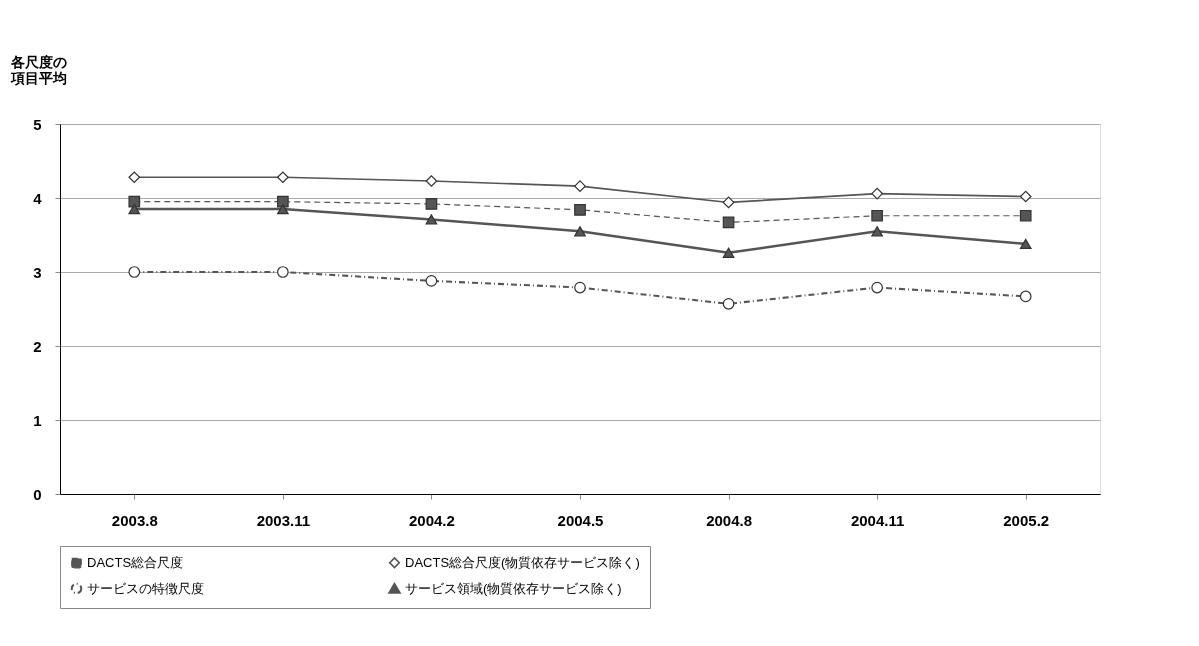  Describe the element at coordinates (134, 520) in the screenshot. I see `x-tick-label: 2003.8` at that location.